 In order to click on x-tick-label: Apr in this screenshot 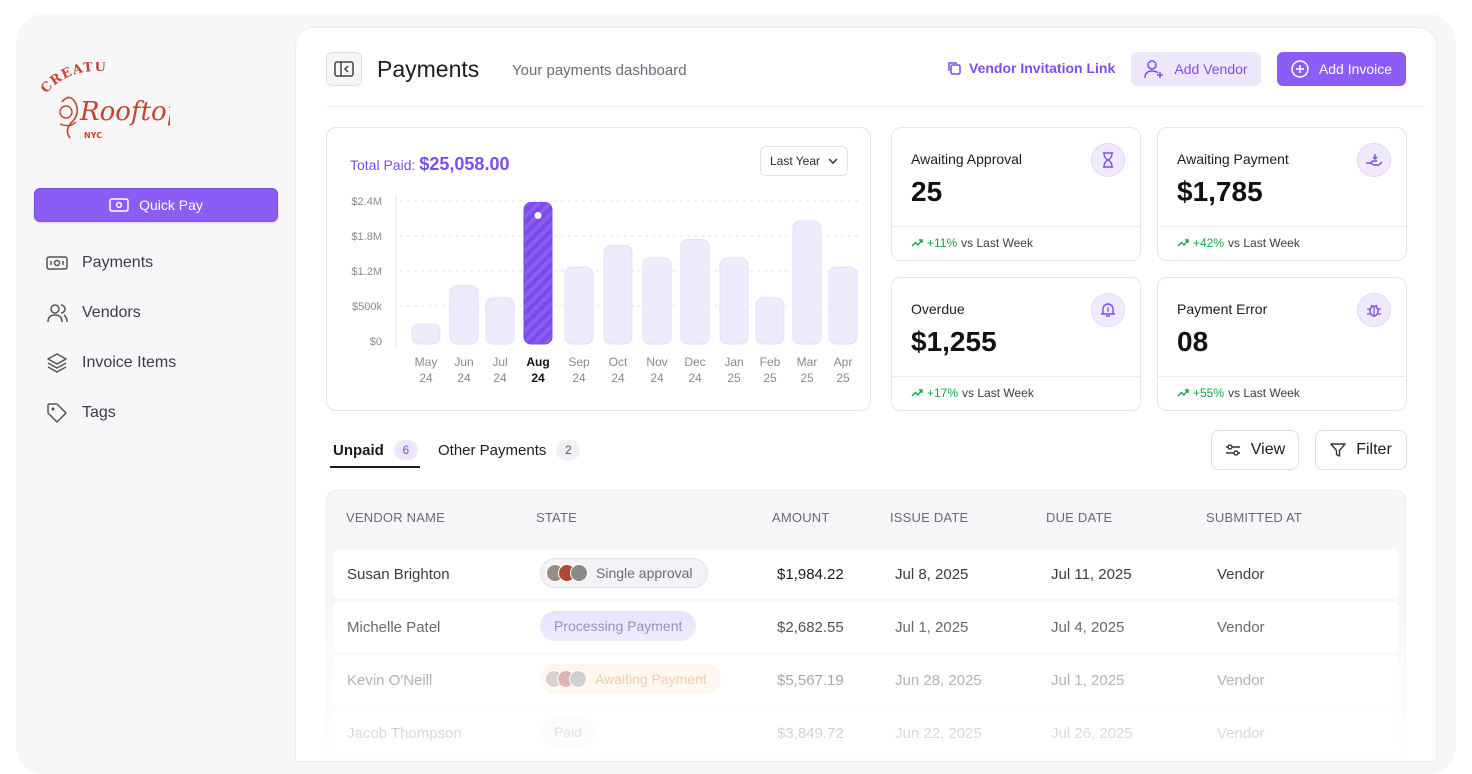, I will do `click(843, 362)`.